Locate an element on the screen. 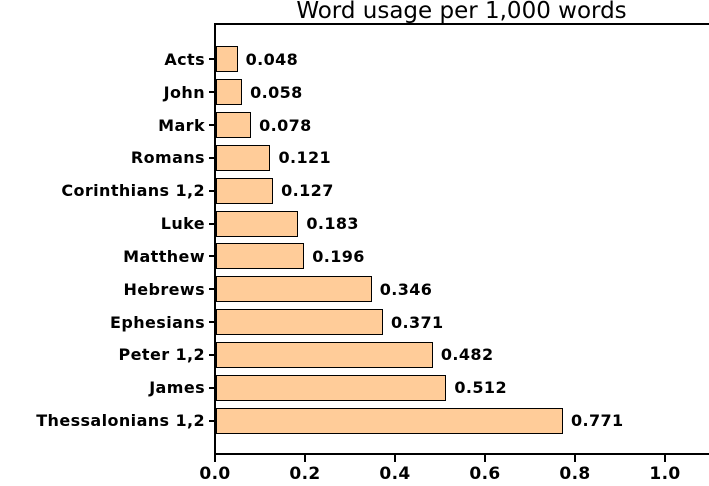 Image resolution: width=709 pixels, height=486 pixels. bar-row: Mark 0.078 is located at coordinates (354, 125).